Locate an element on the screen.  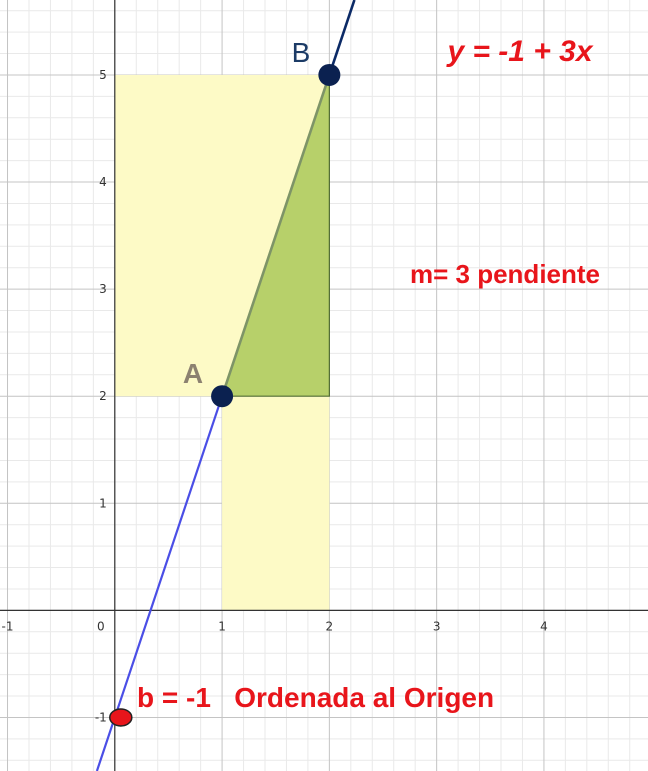
y-tick-label: 5 is located at coordinates (103, 75).